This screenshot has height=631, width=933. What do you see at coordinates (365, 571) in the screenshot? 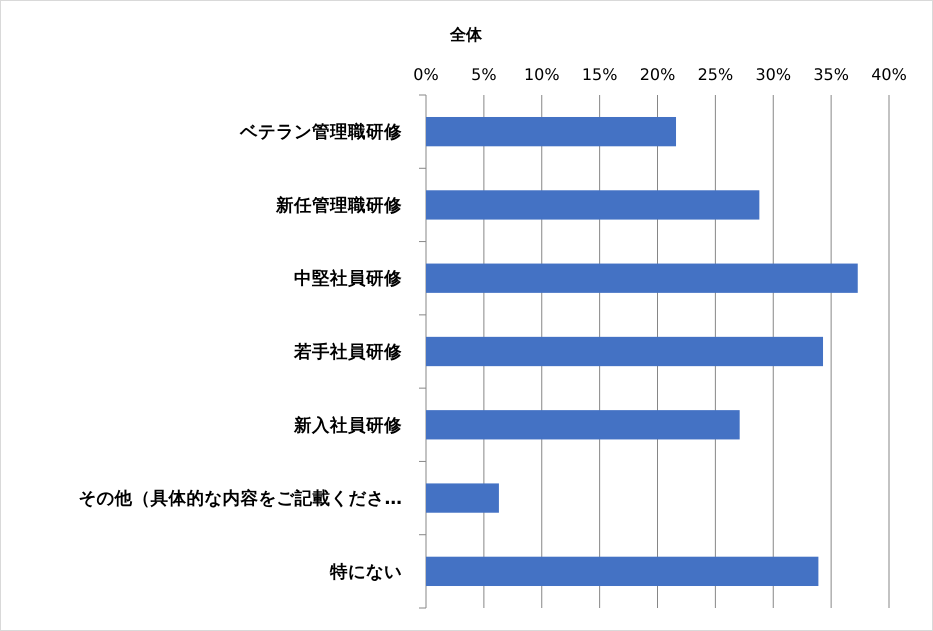
I see `y-tick-label: 特にない` at bounding box center [365, 571].